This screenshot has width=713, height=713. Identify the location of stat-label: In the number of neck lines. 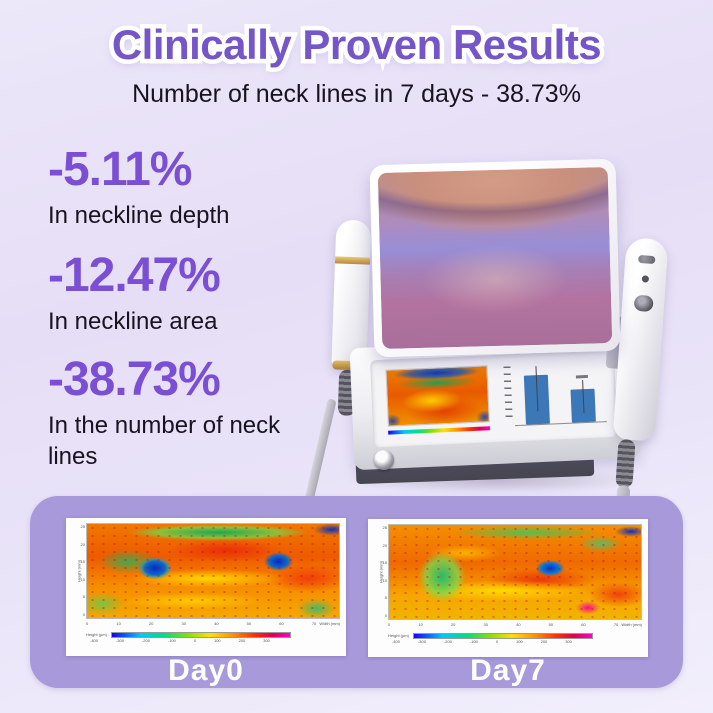
(164, 441).